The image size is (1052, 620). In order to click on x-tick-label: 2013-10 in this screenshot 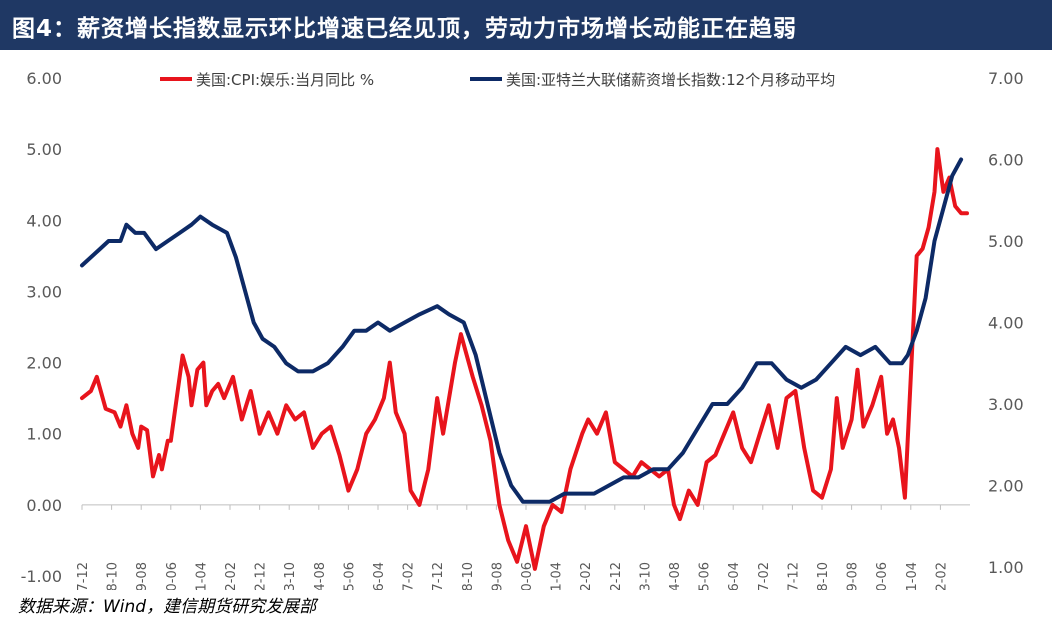, I will do `click(645, 576)`.